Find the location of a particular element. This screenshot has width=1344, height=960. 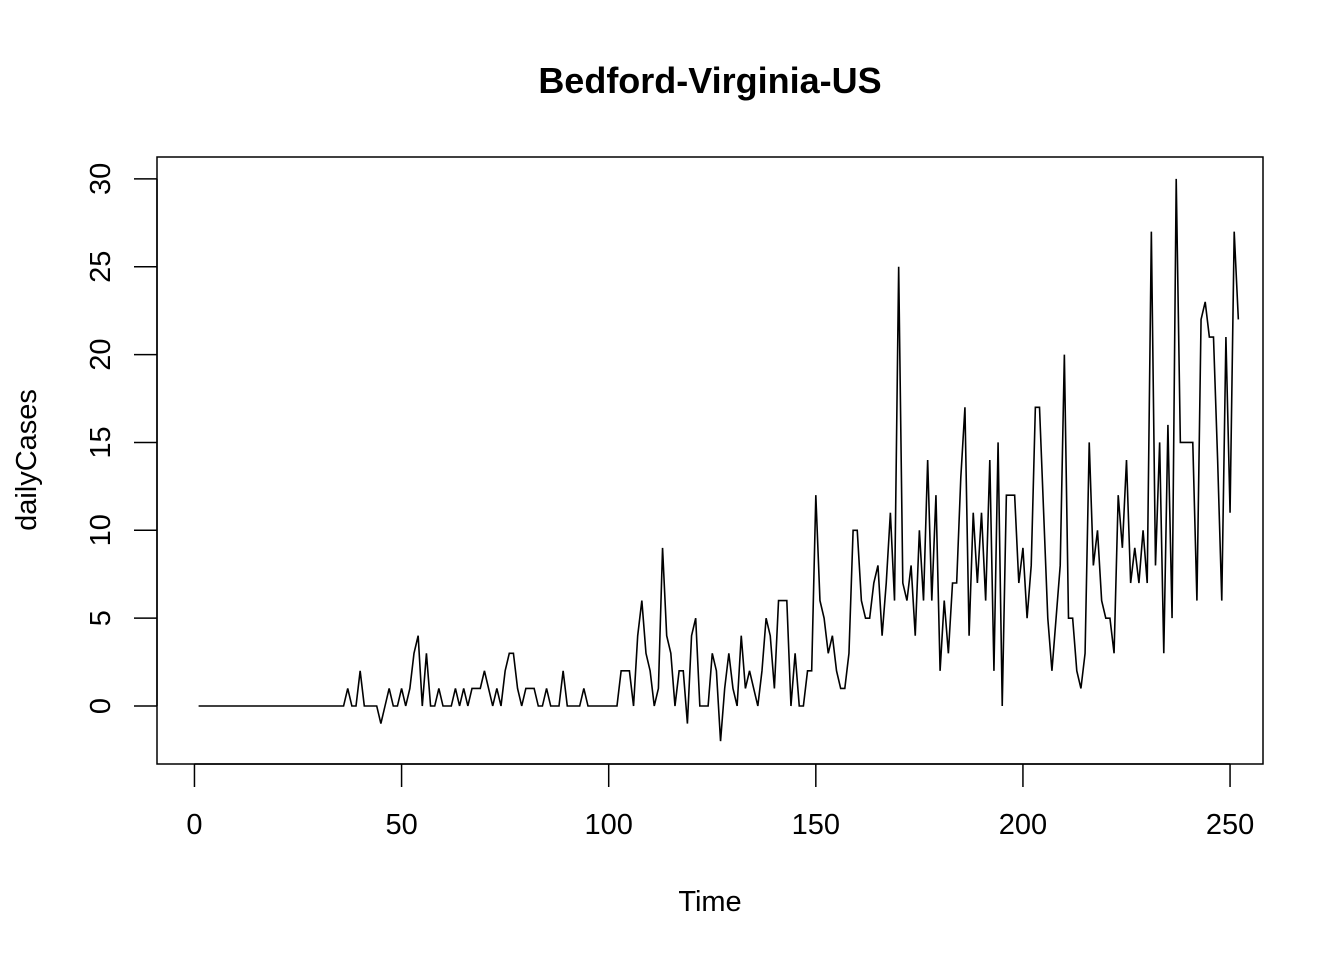

y-tick-label: 15 is located at coordinates (101, 442).